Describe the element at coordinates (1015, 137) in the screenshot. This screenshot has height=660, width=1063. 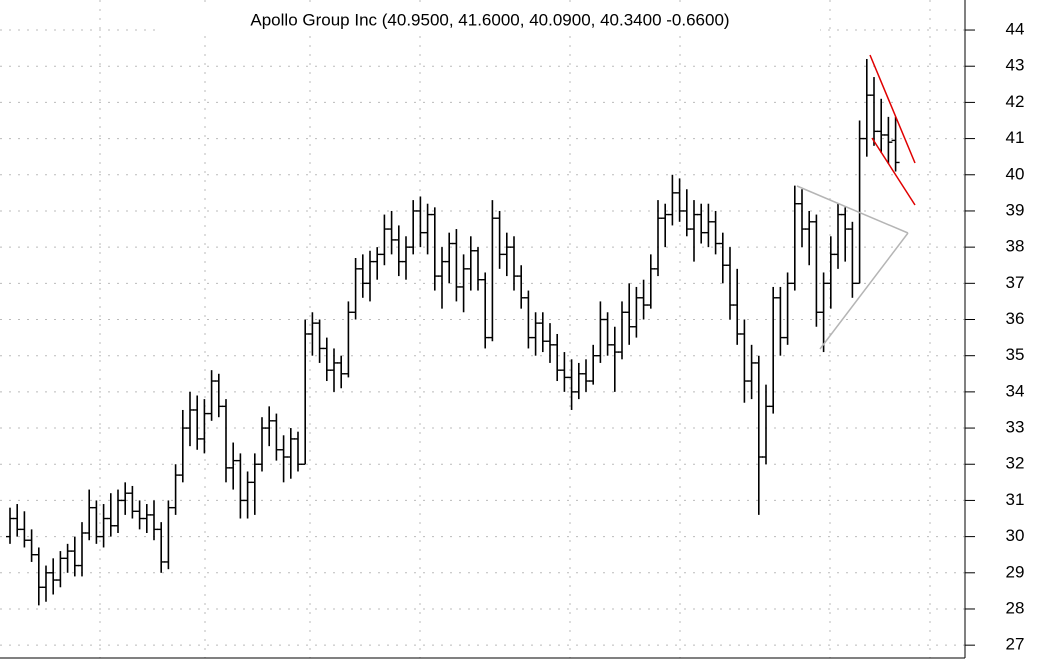
I see `y-tick-label: 41` at that location.